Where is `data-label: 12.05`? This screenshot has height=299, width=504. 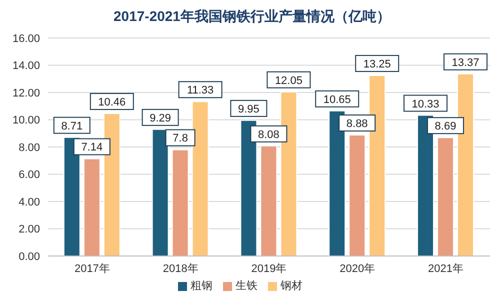 data-label: 12.05 is located at coordinates (288, 80).